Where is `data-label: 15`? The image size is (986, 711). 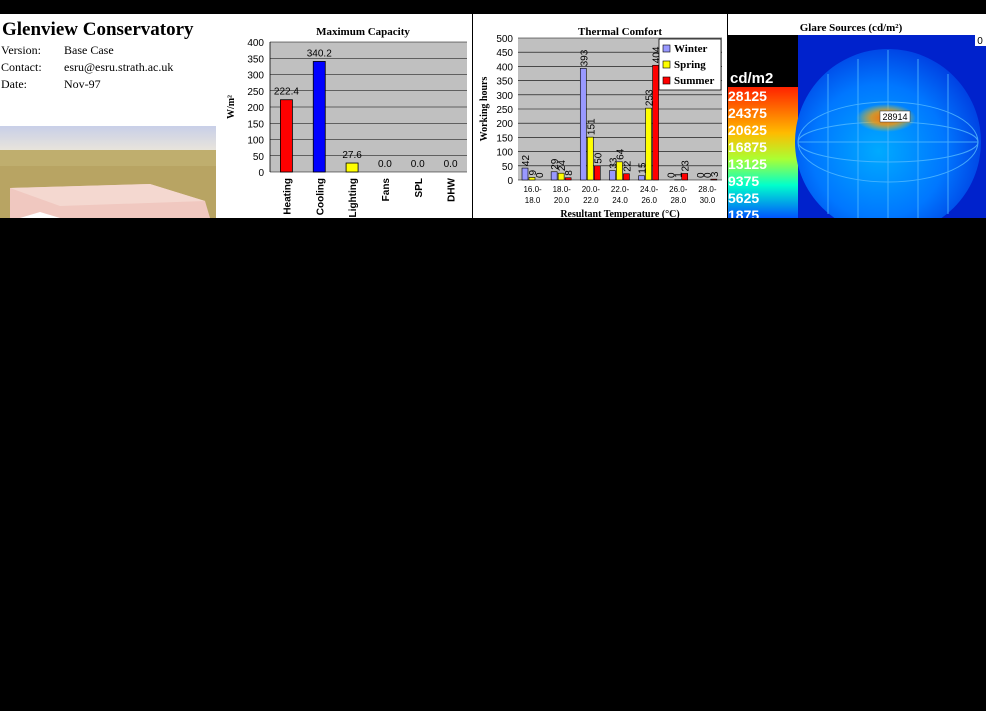
data-label: 15 is located at coordinates (643, 168).